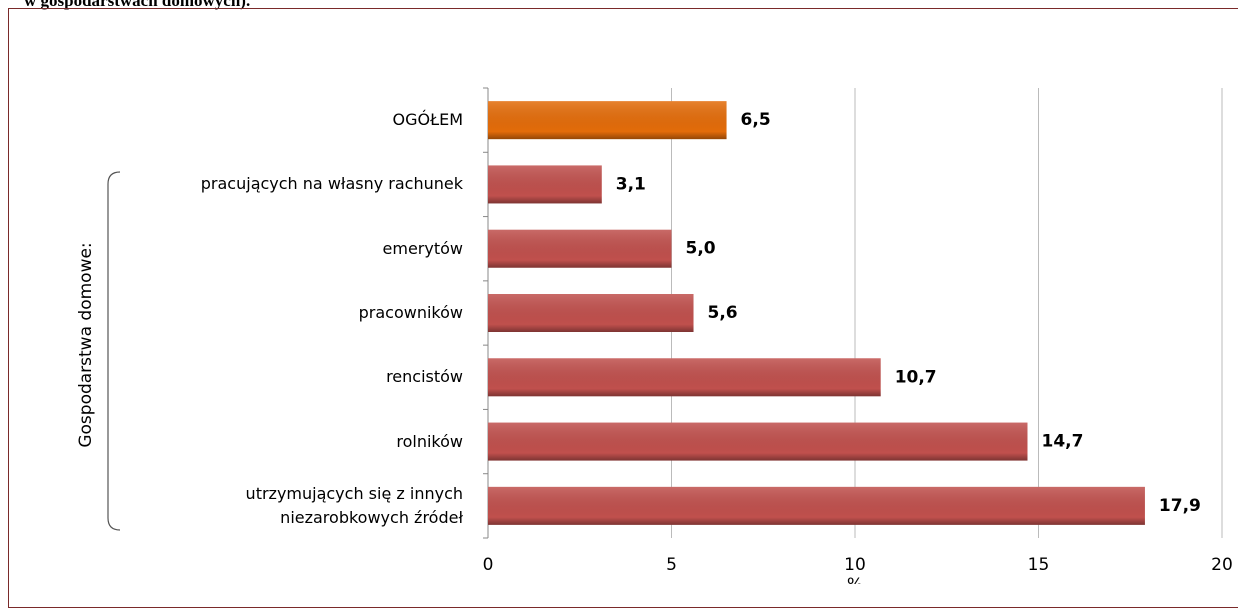  Describe the element at coordinates (701, 249) in the screenshot. I see `value-label: 5,0` at that location.